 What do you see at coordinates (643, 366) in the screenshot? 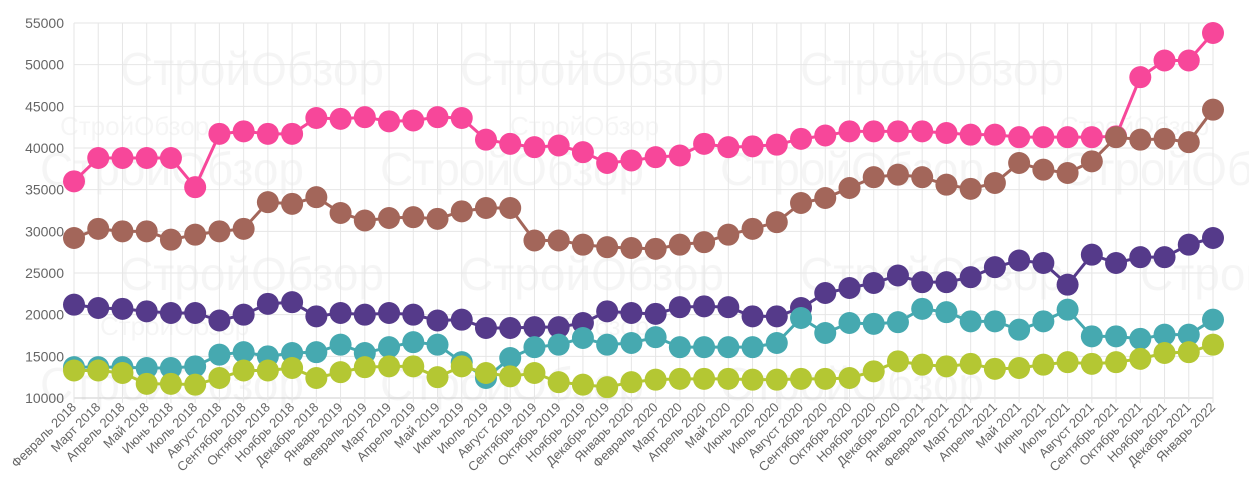
I see `series-green` at bounding box center [643, 366].